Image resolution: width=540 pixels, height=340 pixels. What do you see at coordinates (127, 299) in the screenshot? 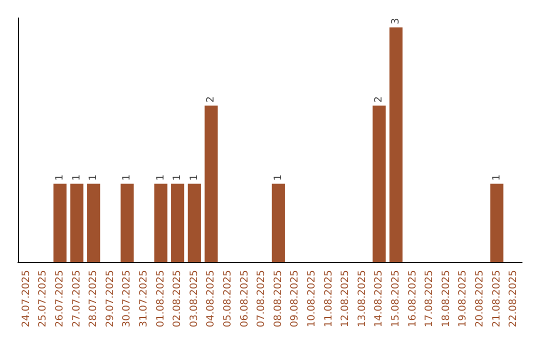
I see `x-tick-label: 30.07.2025` at bounding box center [127, 299].